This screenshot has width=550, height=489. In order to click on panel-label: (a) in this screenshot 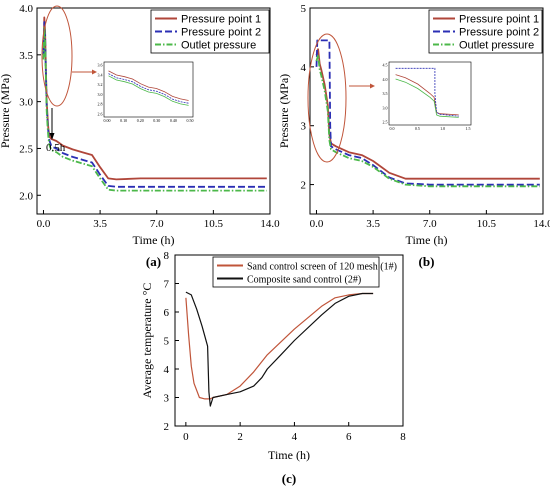, I will do `click(153, 261)`.